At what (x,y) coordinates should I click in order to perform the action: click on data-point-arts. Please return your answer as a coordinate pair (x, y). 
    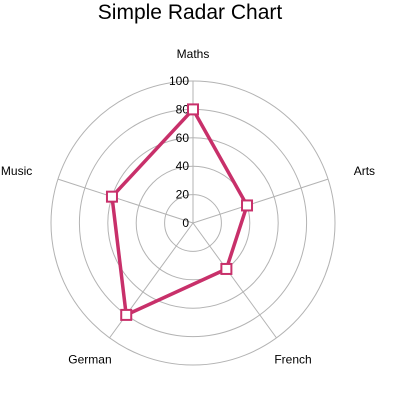
    Looking at the image, I should click on (247, 205).